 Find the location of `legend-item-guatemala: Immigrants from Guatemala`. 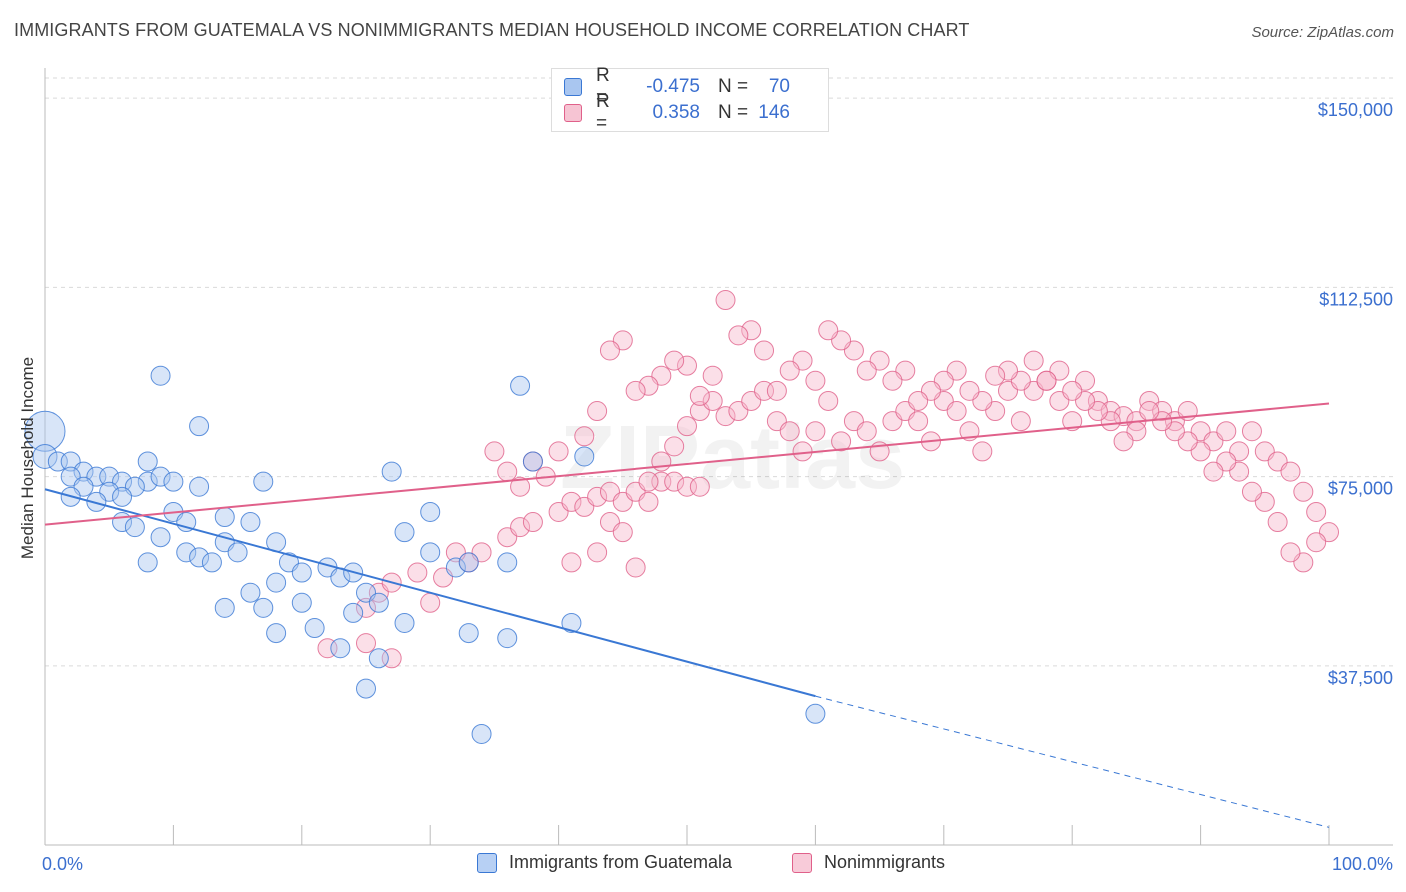

legend-item-guatemala: Immigrants from Guatemala is located at coordinates (604, 862).